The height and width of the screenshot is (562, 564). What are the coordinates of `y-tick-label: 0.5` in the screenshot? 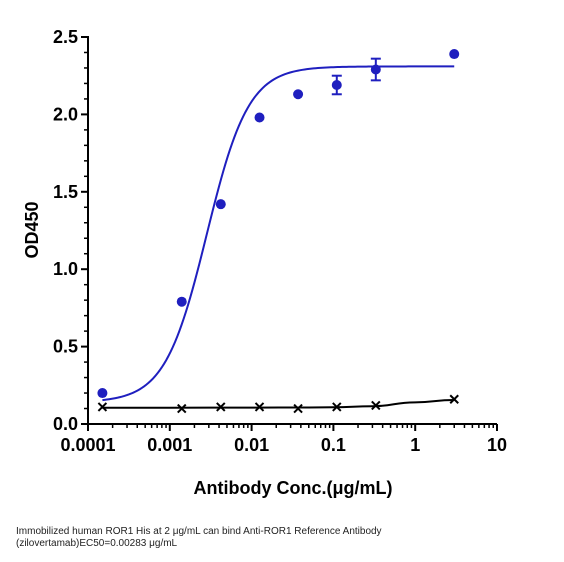 It's located at (65, 347).